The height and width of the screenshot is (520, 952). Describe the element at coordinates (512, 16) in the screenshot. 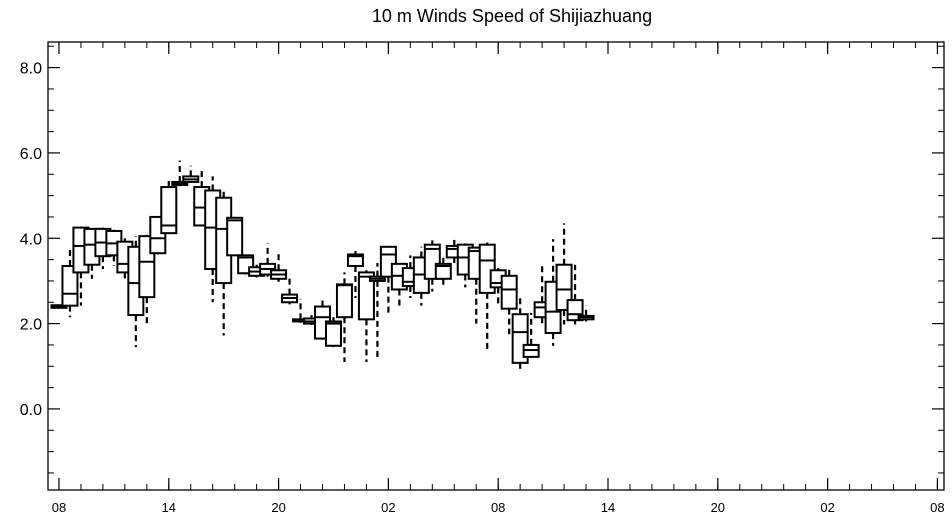

I see `chart-title: 10 m Winds Speed of Shijiazhuang` at that location.